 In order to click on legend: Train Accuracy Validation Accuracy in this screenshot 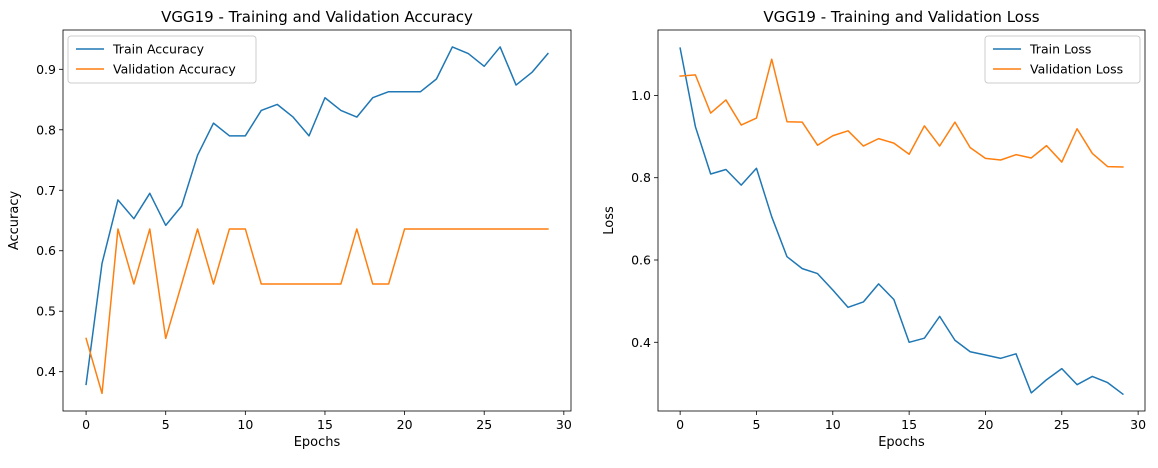, I will do `click(162, 59)`.